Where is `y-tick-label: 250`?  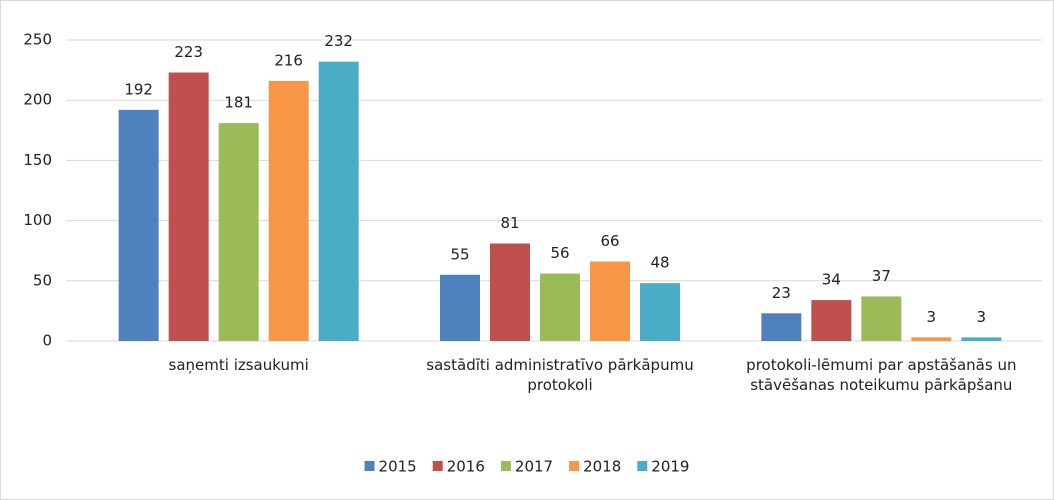 y-tick-label: 250 is located at coordinates (37, 40).